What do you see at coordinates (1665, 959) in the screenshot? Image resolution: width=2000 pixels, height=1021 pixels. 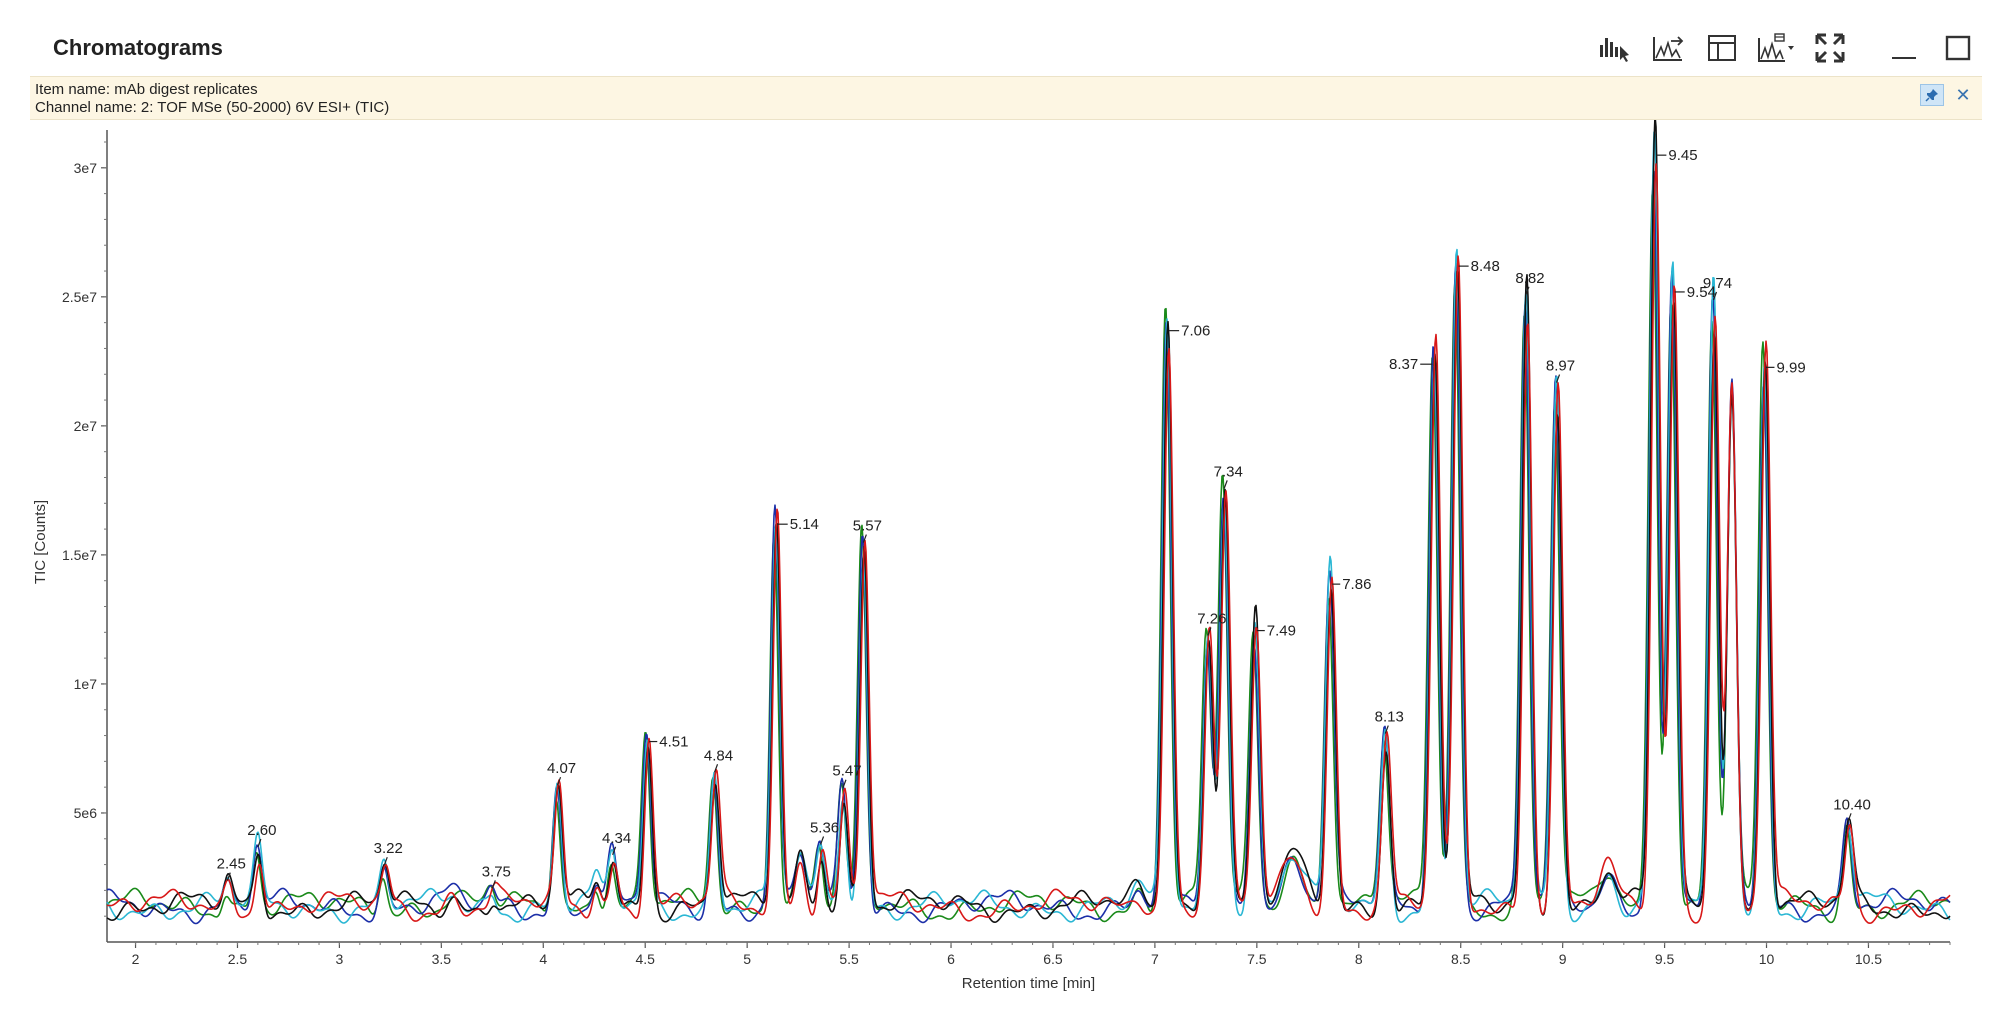 I see `x-tick-label: 9.5` at bounding box center [1665, 959].